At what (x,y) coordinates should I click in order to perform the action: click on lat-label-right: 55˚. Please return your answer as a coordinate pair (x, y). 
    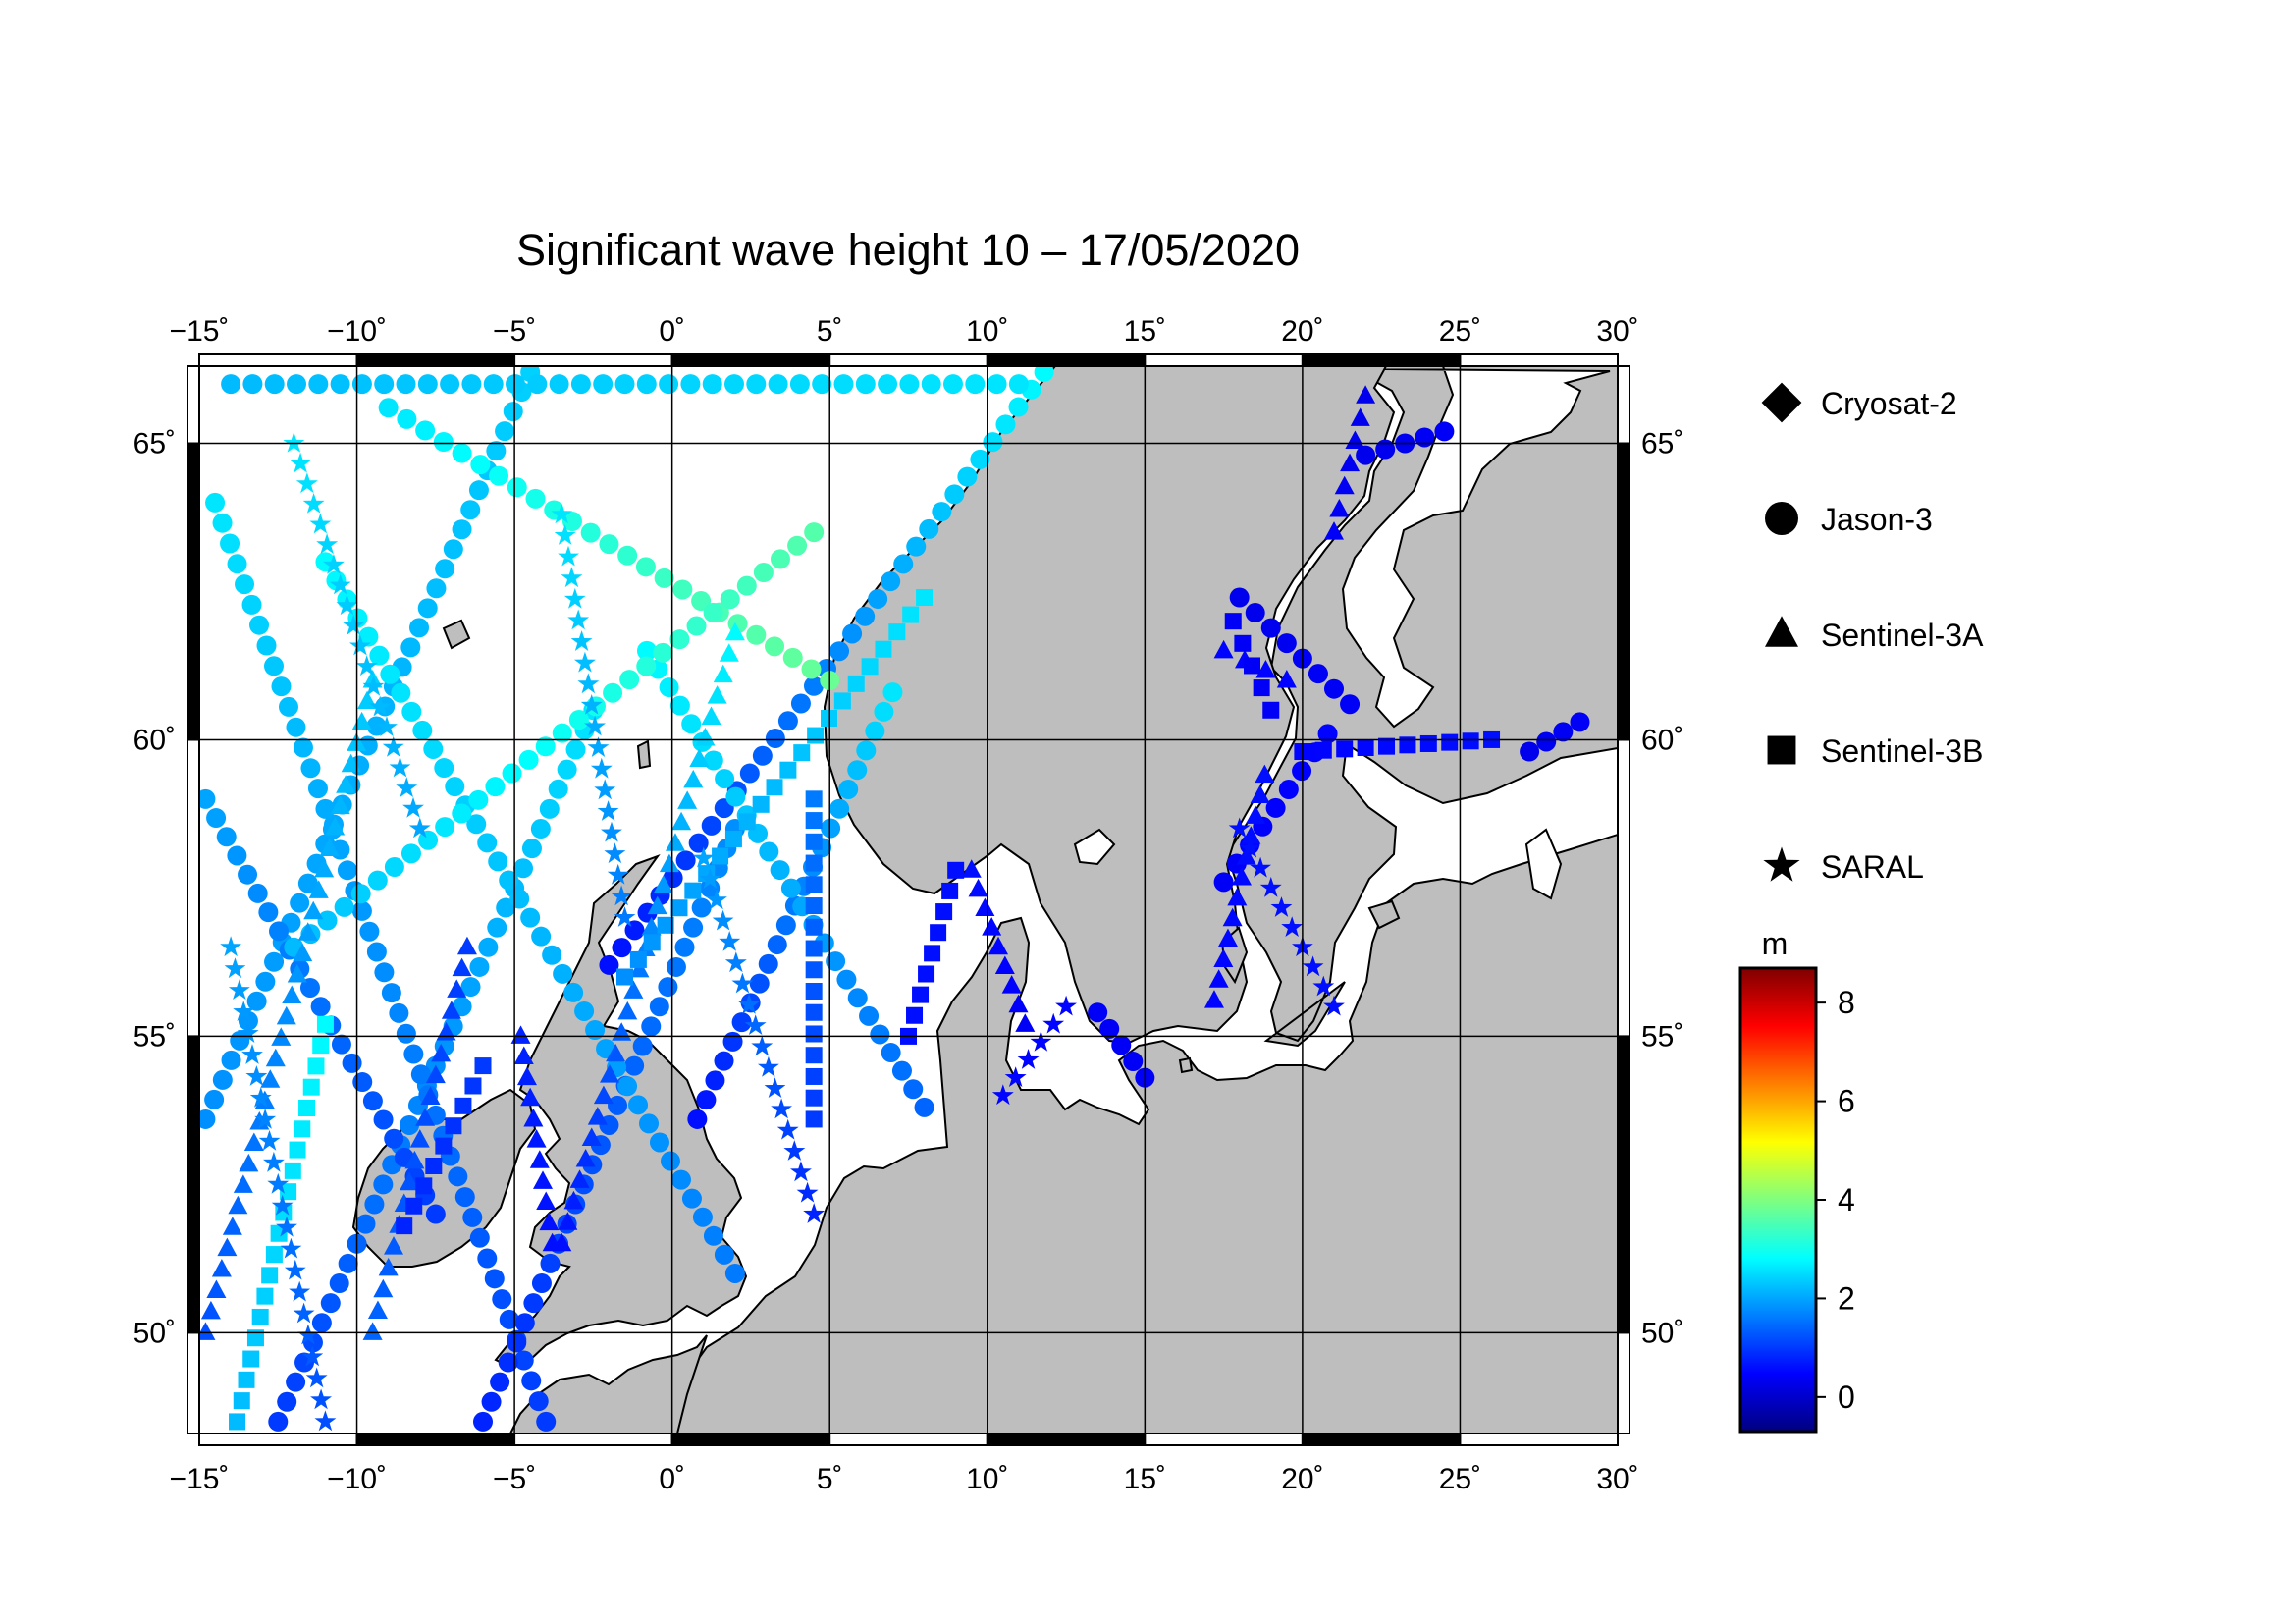
    Looking at the image, I should click on (1662, 1036).